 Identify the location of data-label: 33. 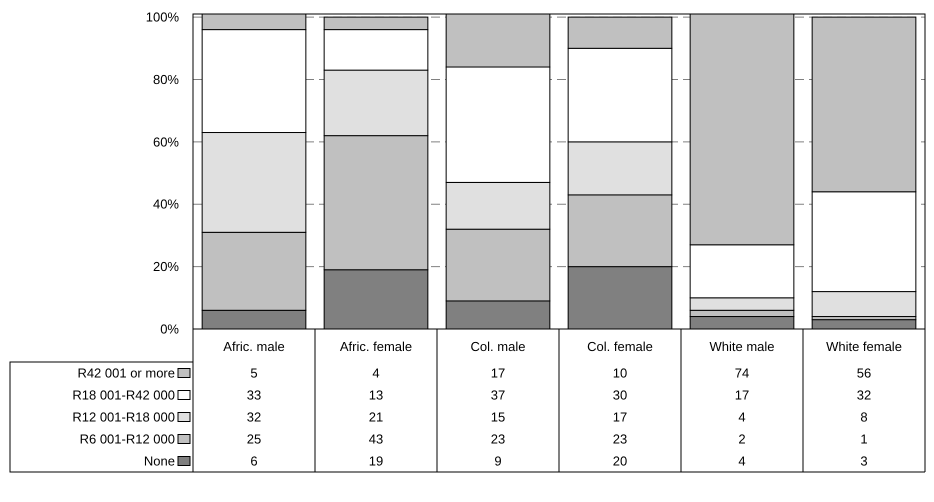
(254, 395).